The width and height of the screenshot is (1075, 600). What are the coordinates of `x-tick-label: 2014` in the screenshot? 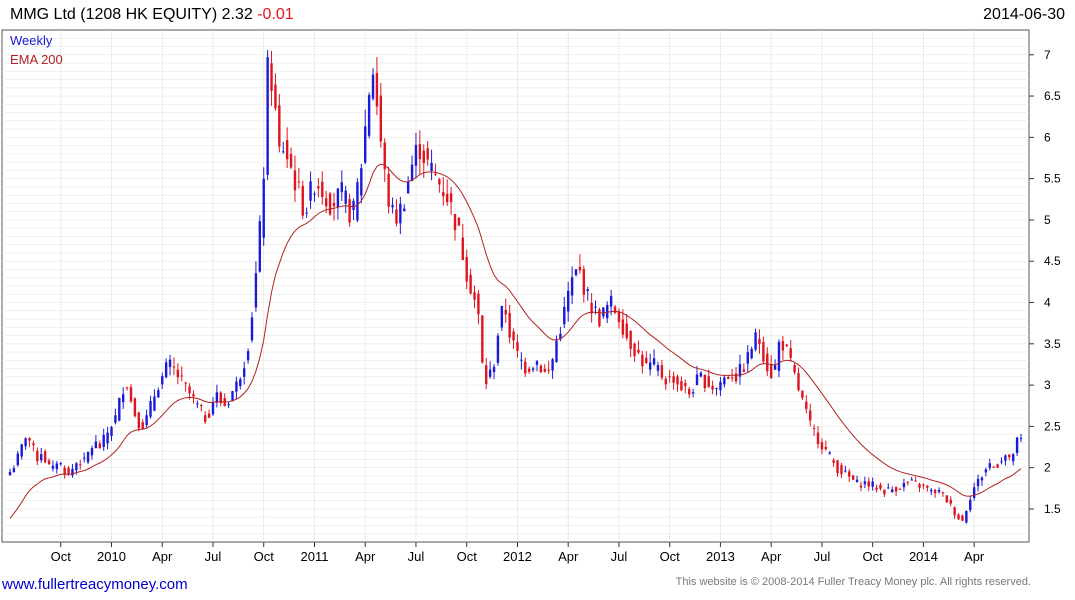 It's located at (923, 556).